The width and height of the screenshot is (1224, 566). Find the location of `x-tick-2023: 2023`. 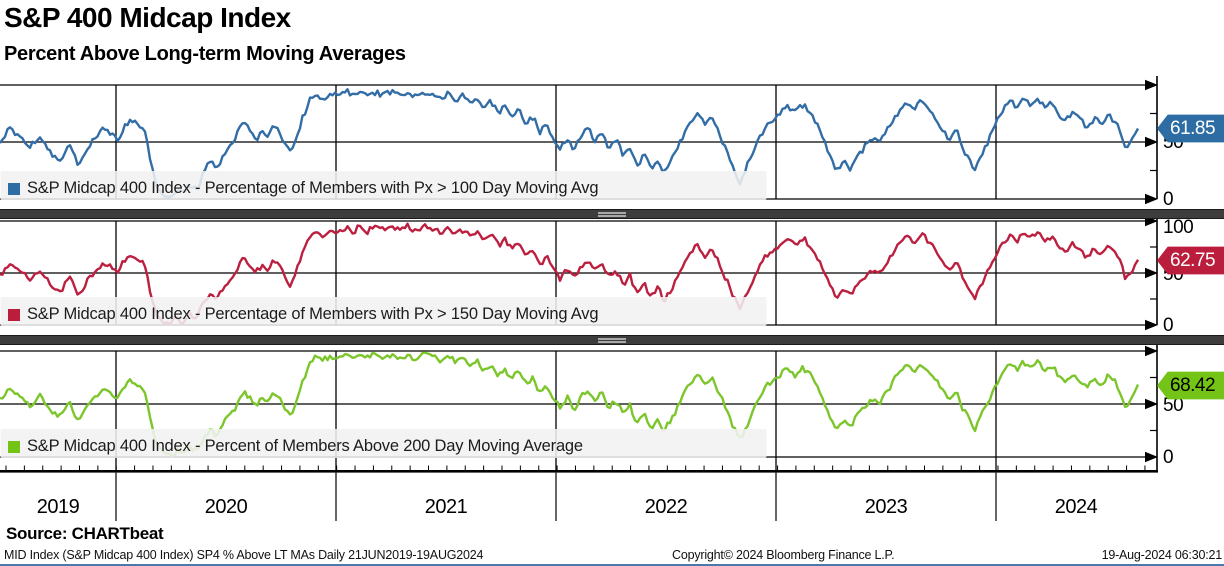

x-tick-2023: 2023 is located at coordinates (886, 507).